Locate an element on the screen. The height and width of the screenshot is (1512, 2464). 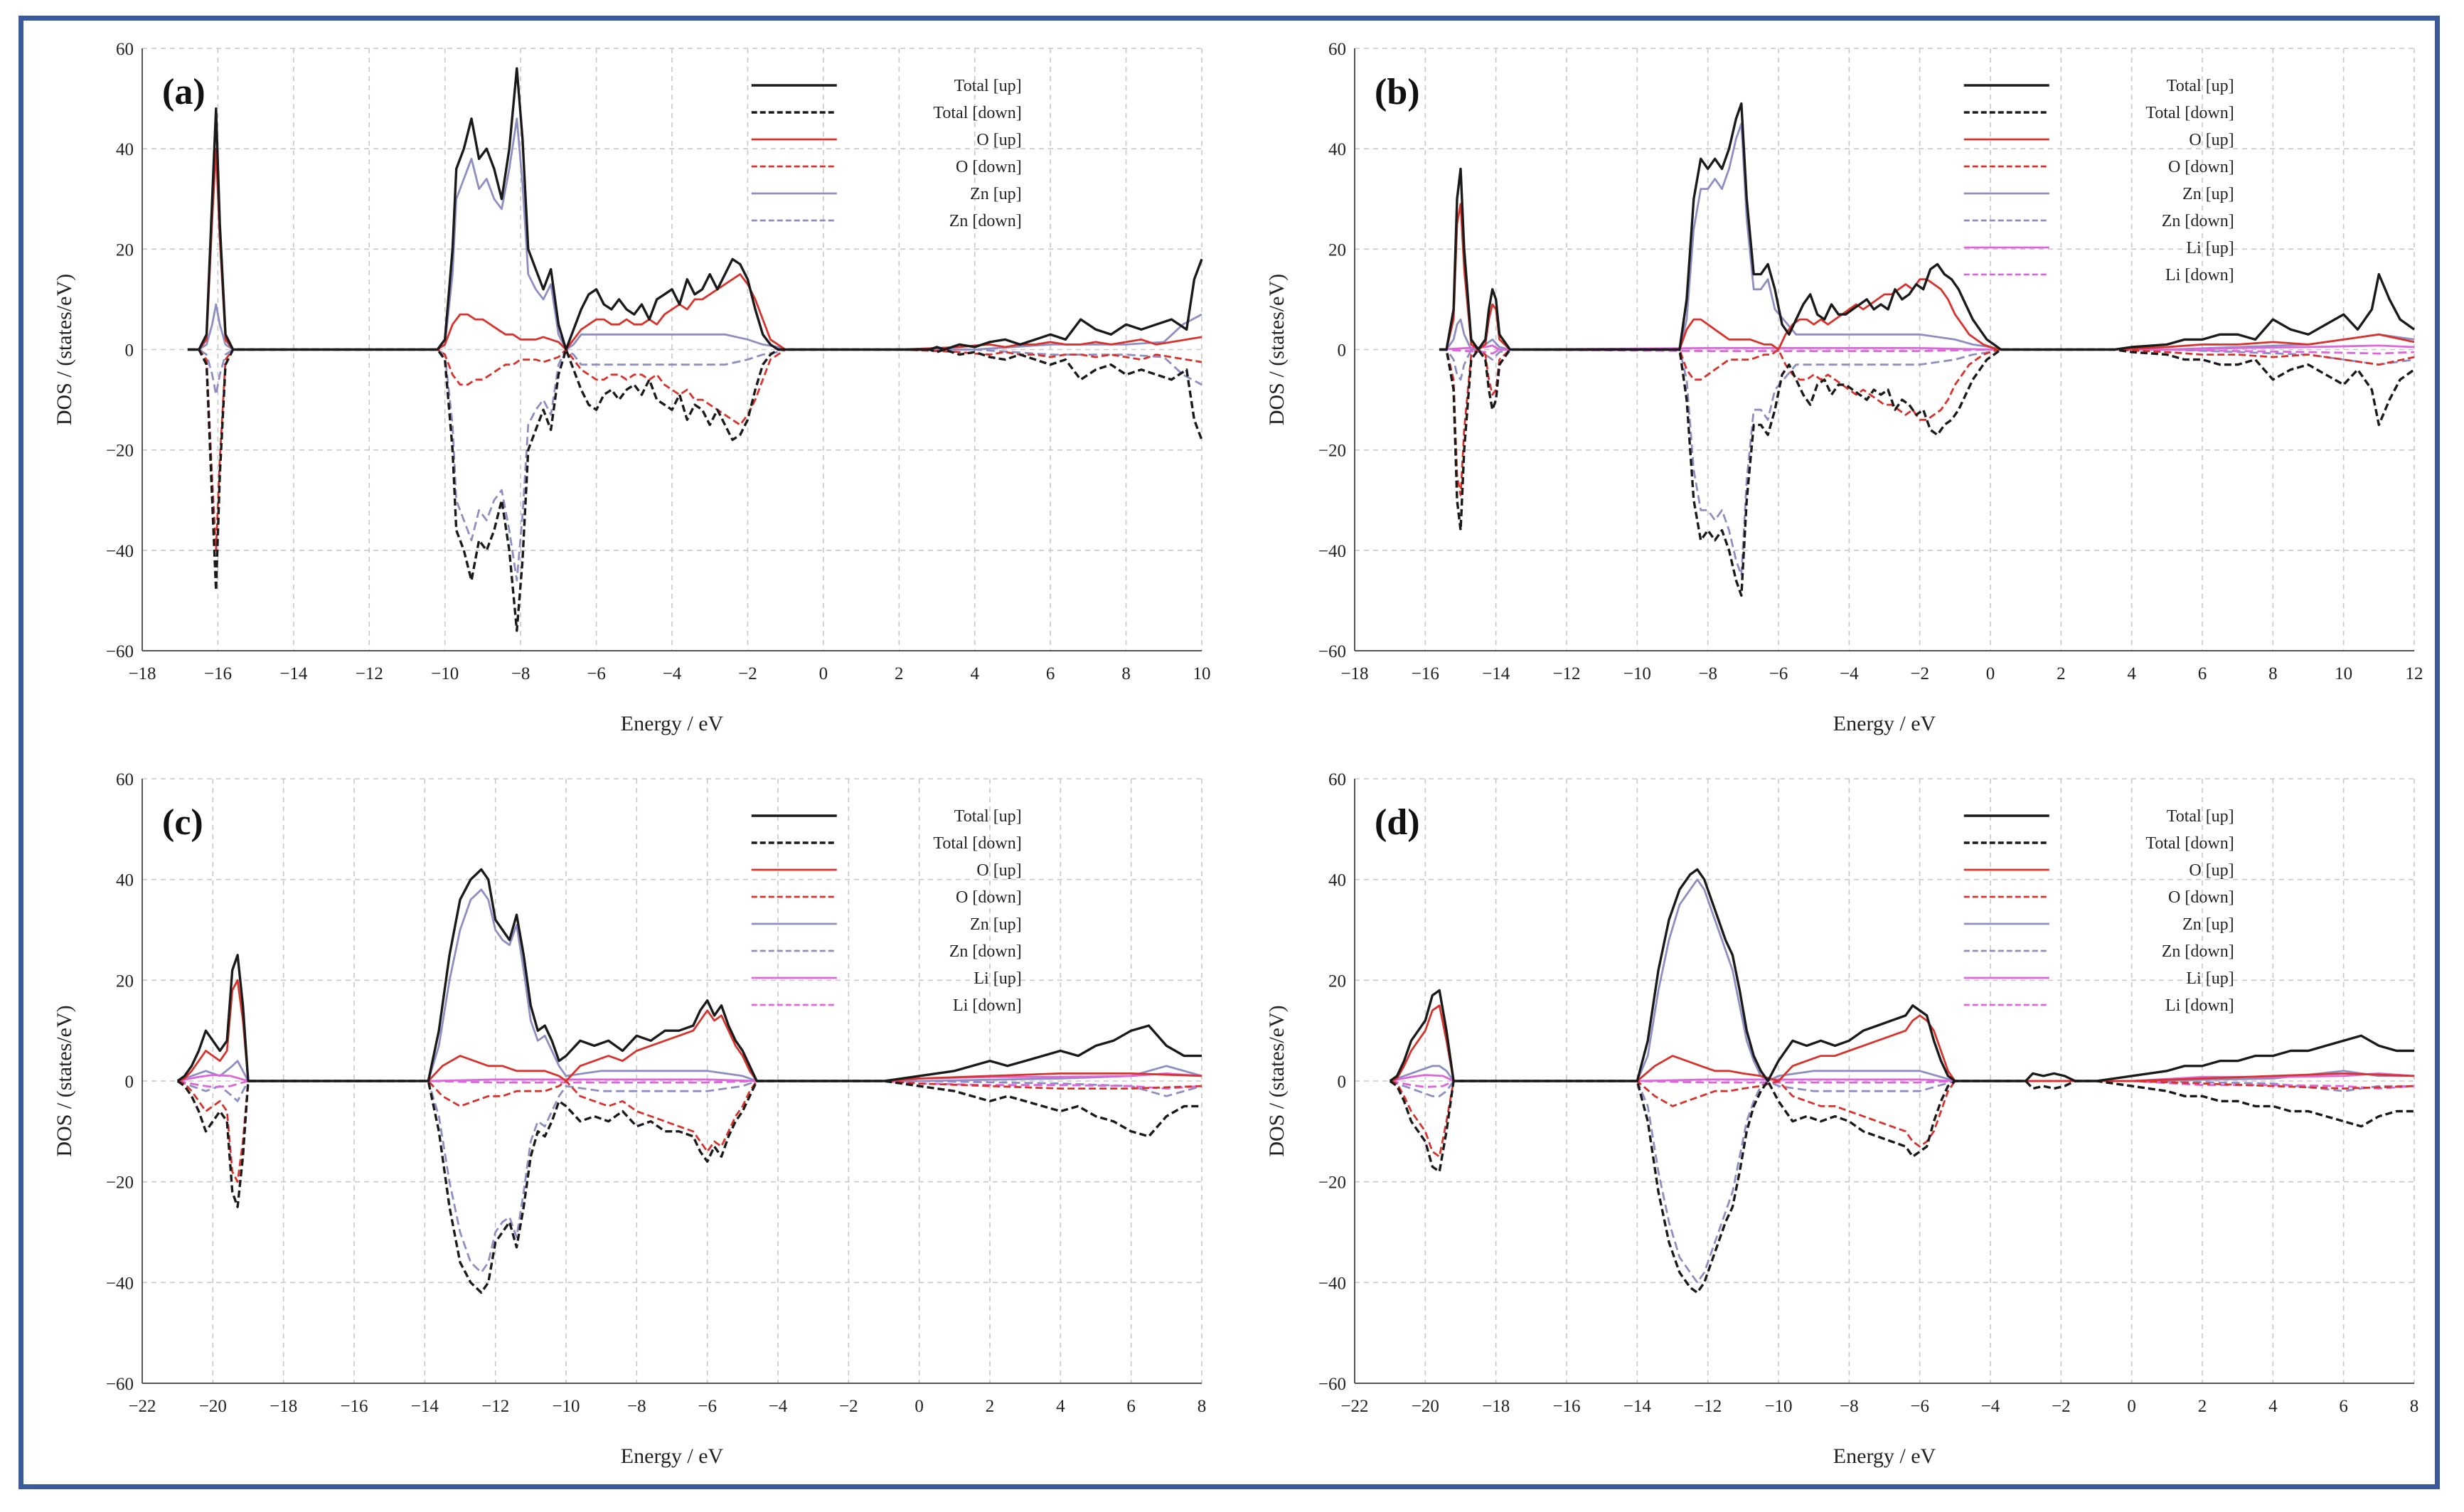
x-tick-label: 10 is located at coordinates (1202, 673).